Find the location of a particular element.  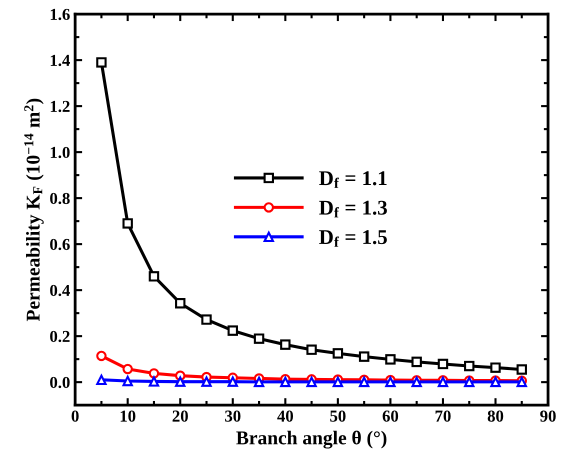

y-tick-label: 1.2 is located at coordinates (60, 106).